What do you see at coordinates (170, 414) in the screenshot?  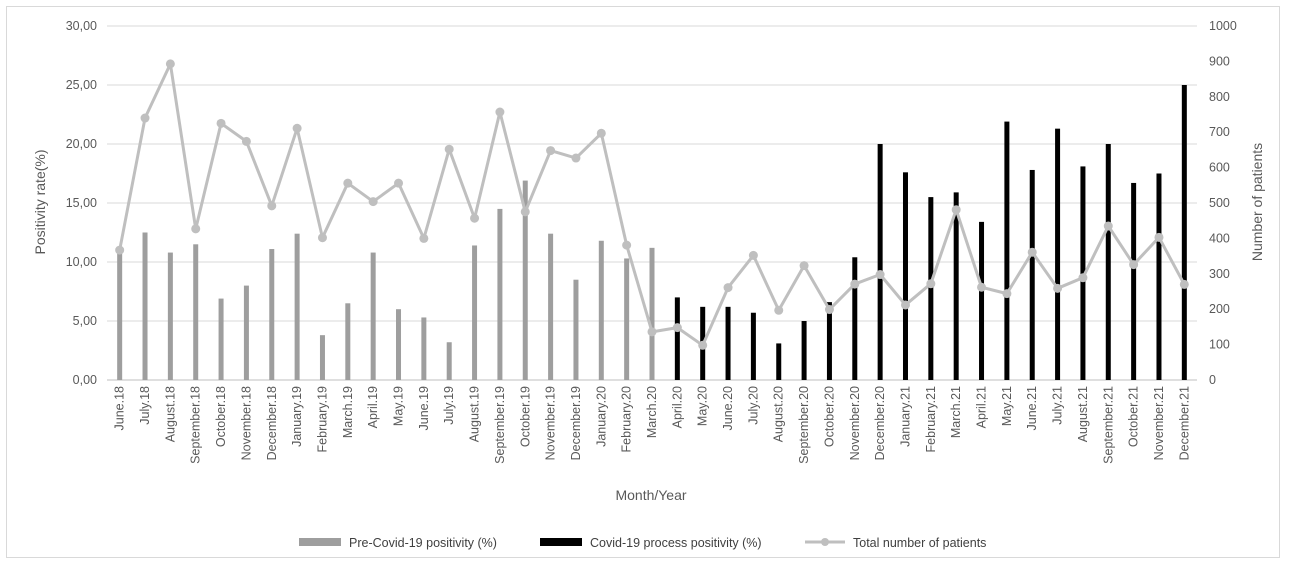 I see `x-tick-label: August.18` at bounding box center [170, 414].